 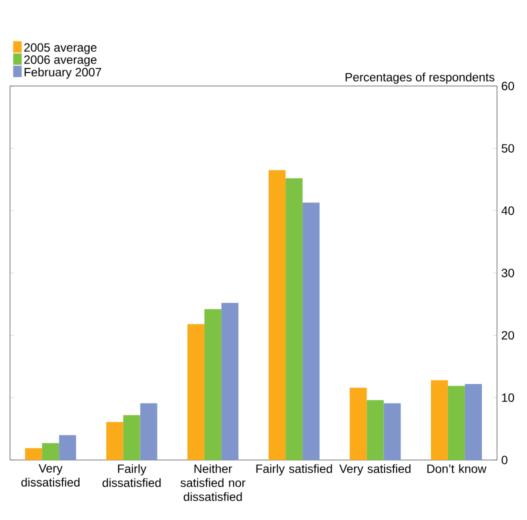 What do you see at coordinates (507, 210) in the screenshot?
I see `y-tick-label: 40` at bounding box center [507, 210].